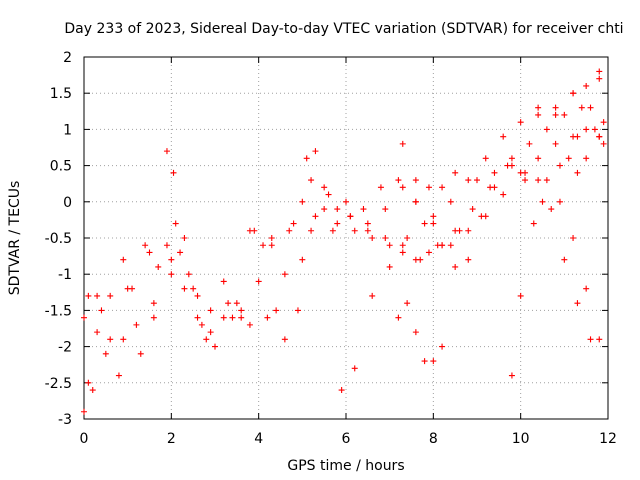 Image resolution: width=640 pixels, height=480 pixels. I want to click on y-tick-label: 2, so click(67, 58).